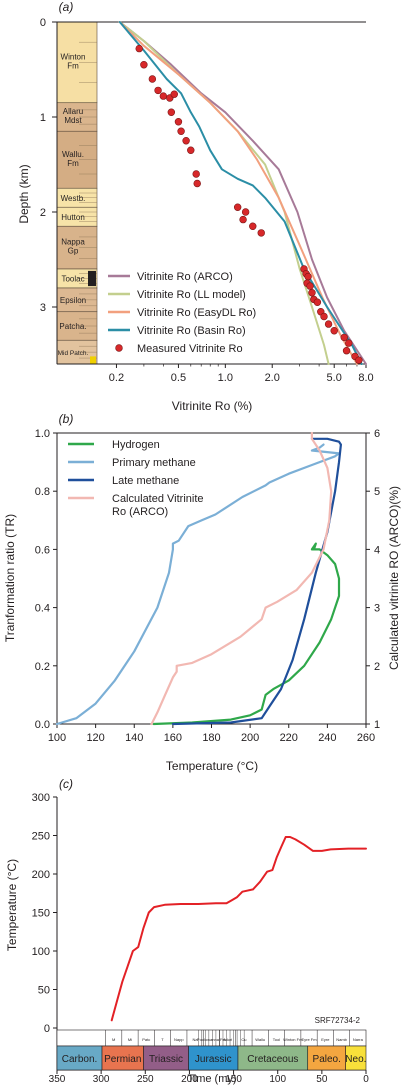  I want to click on panel-c-xtick-label: 350, so click(57, 1079).